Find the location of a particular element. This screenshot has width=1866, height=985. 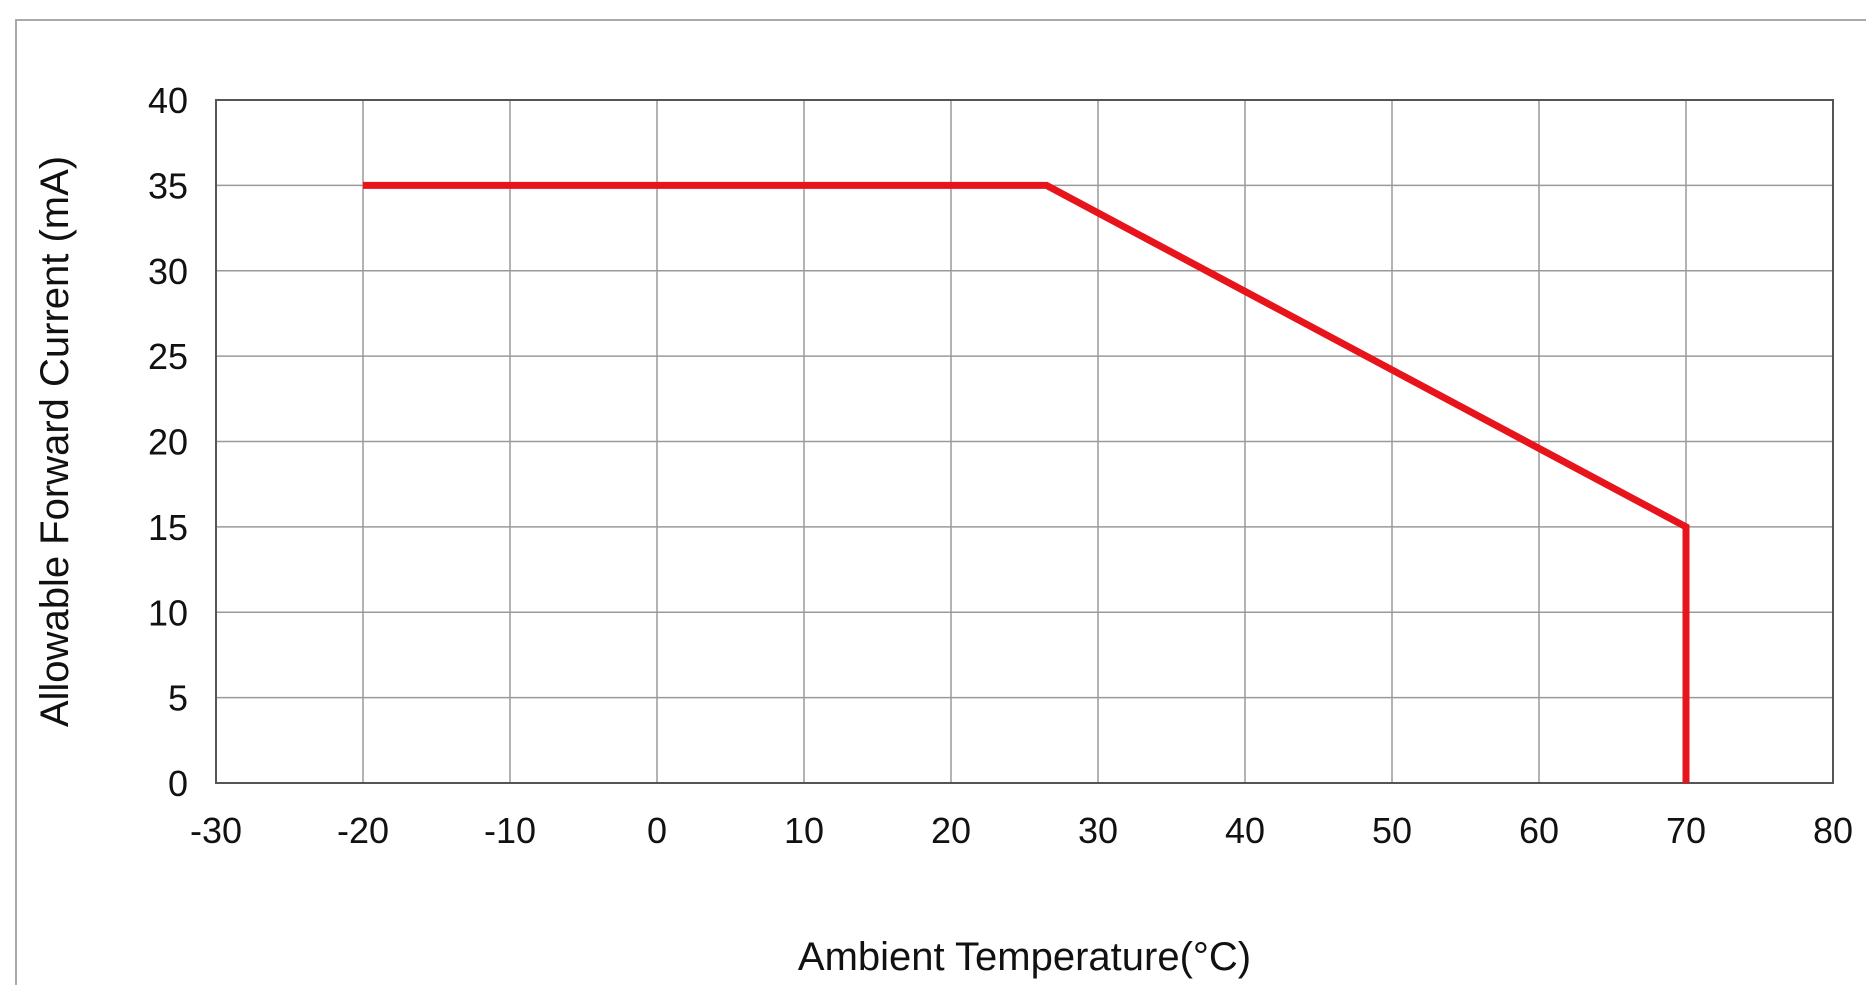

x-tick-label: 30 is located at coordinates (1098, 830).